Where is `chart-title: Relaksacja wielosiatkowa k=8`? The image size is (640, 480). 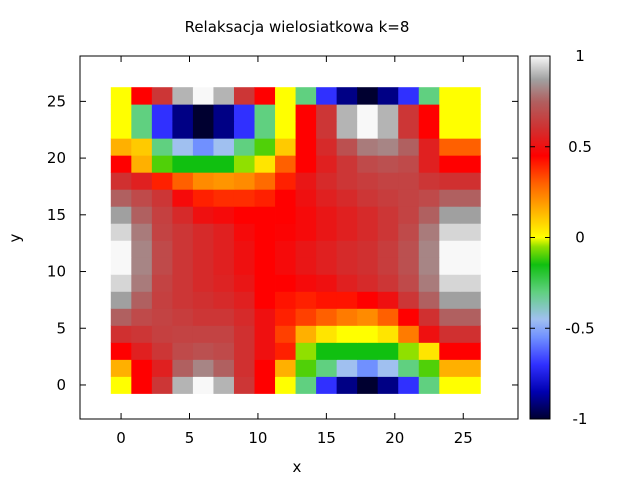 chart-title: Relaksacja wielosiatkowa k=8 is located at coordinates (297, 27).